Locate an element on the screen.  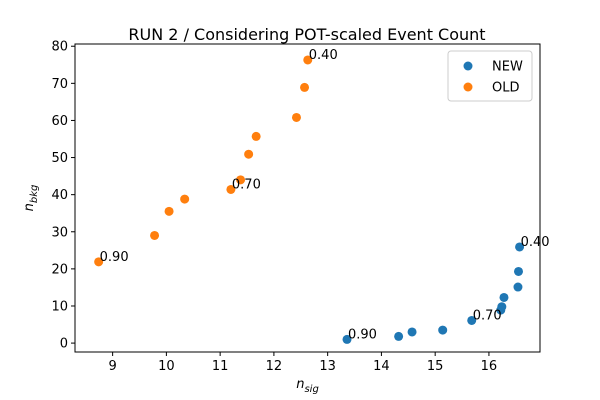
y-axis-label-subscript: bkg is located at coordinates (34, 194).